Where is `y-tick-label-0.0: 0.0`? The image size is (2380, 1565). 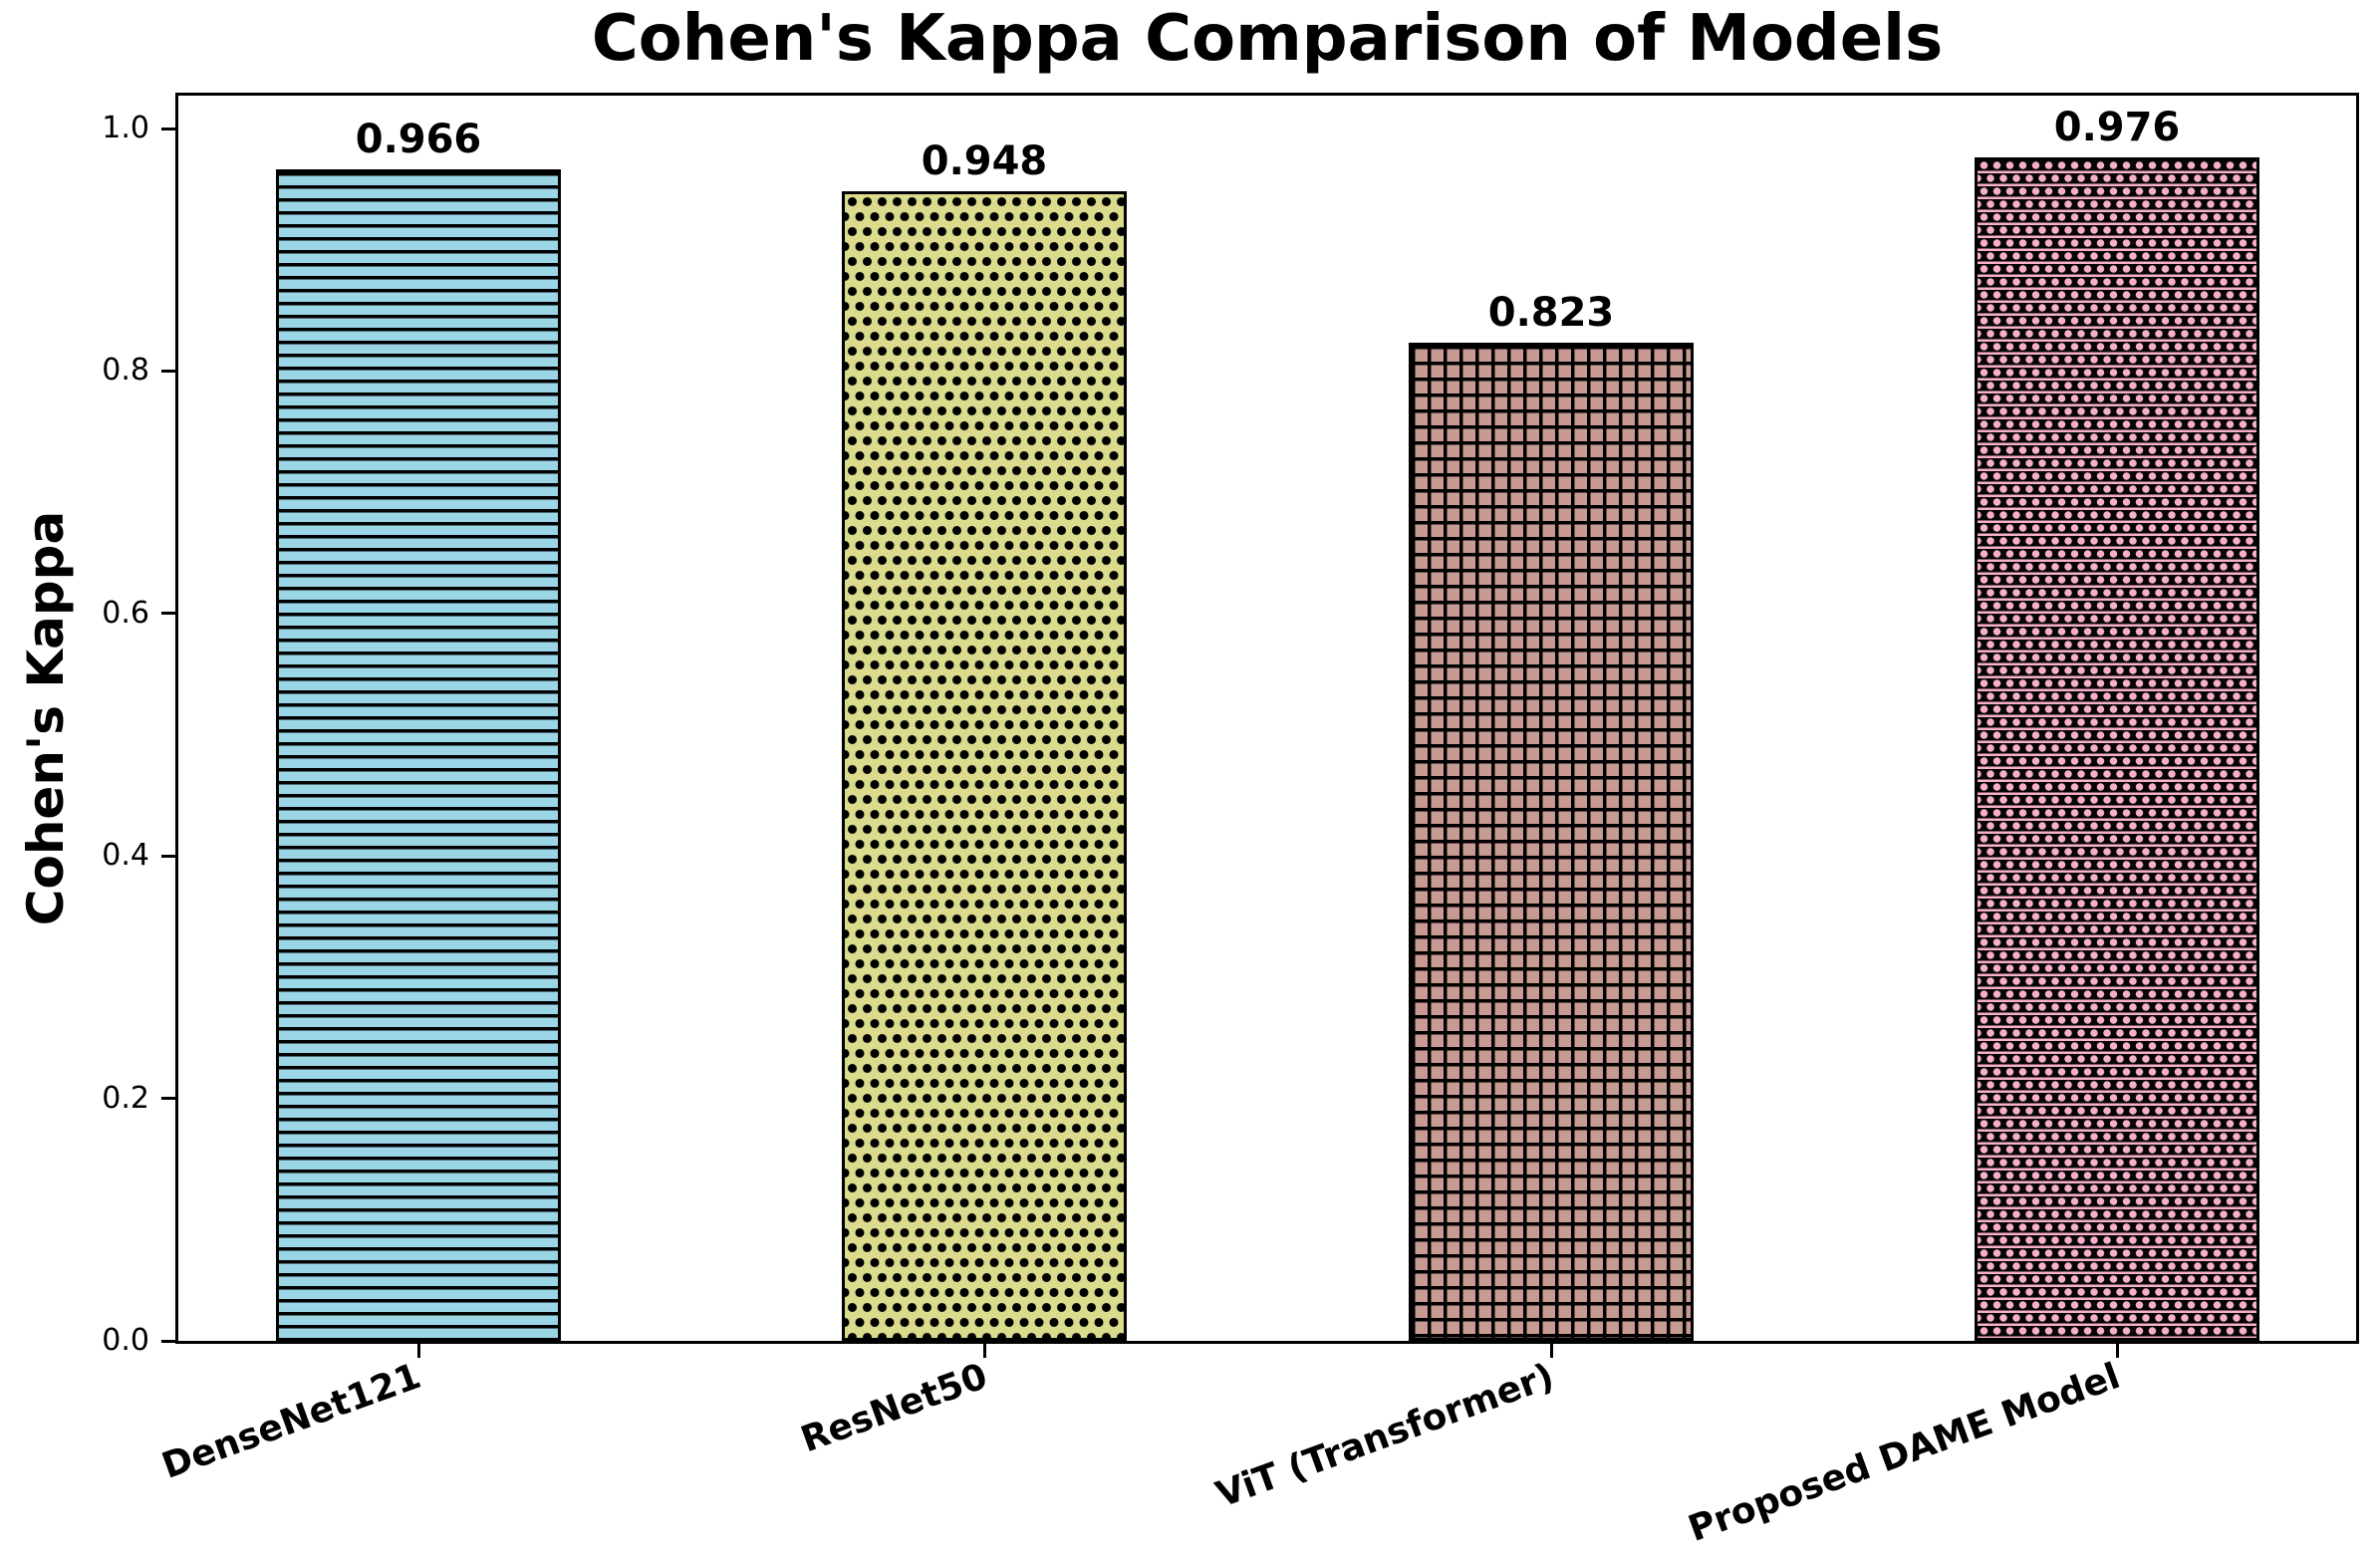
y-tick-label-0.0: 0.0 is located at coordinates (125, 1341).